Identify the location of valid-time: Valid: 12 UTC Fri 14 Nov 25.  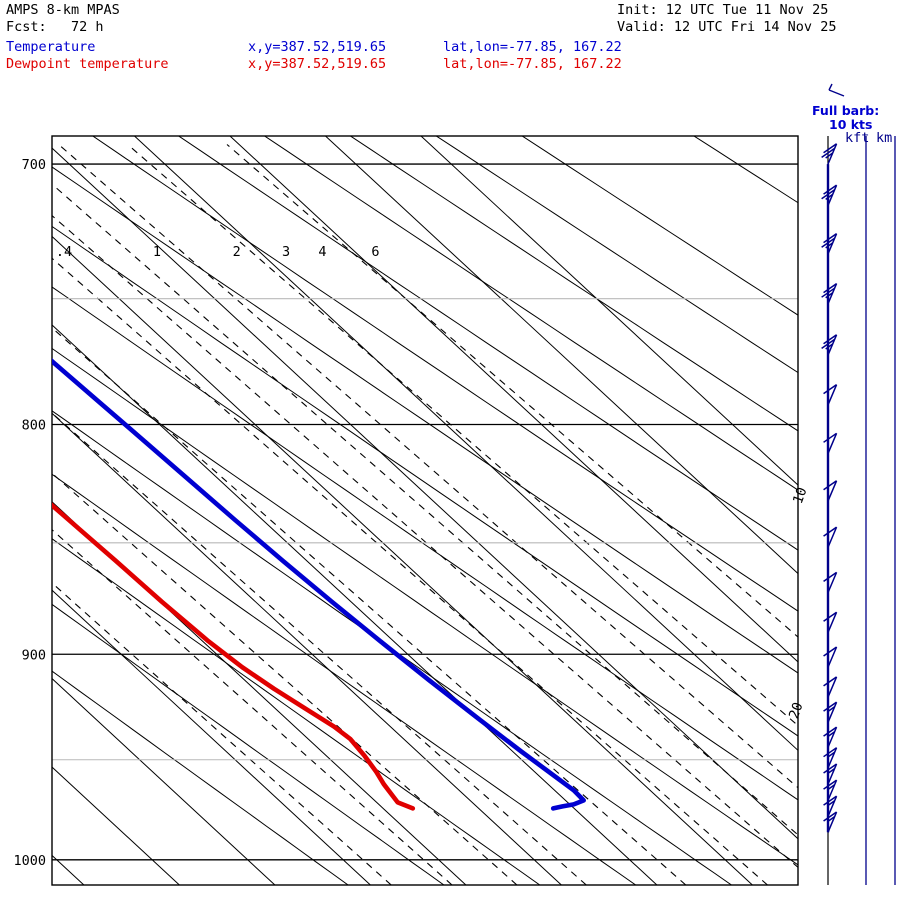
(727, 27).